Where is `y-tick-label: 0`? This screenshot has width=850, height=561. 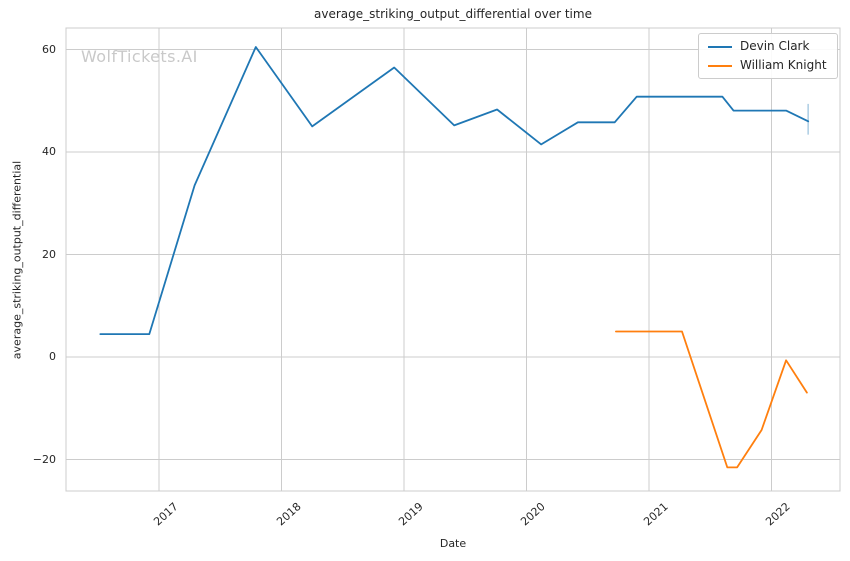 y-tick-label: 0 is located at coordinates (52, 357).